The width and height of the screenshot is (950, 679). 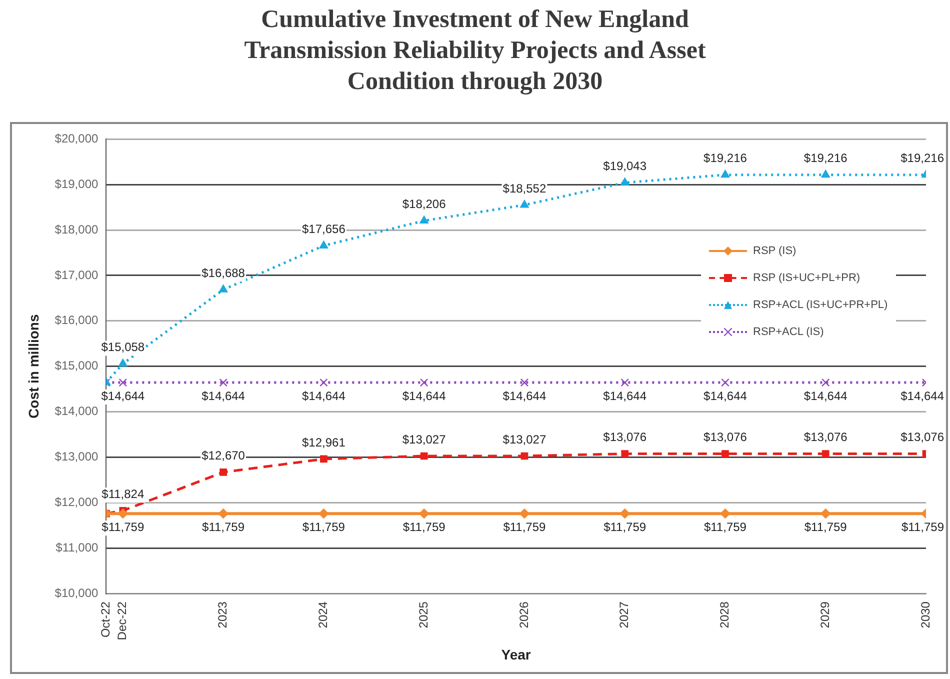 What do you see at coordinates (76, 320) in the screenshot?
I see `y-tick-label: $16,000` at bounding box center [76, 320].